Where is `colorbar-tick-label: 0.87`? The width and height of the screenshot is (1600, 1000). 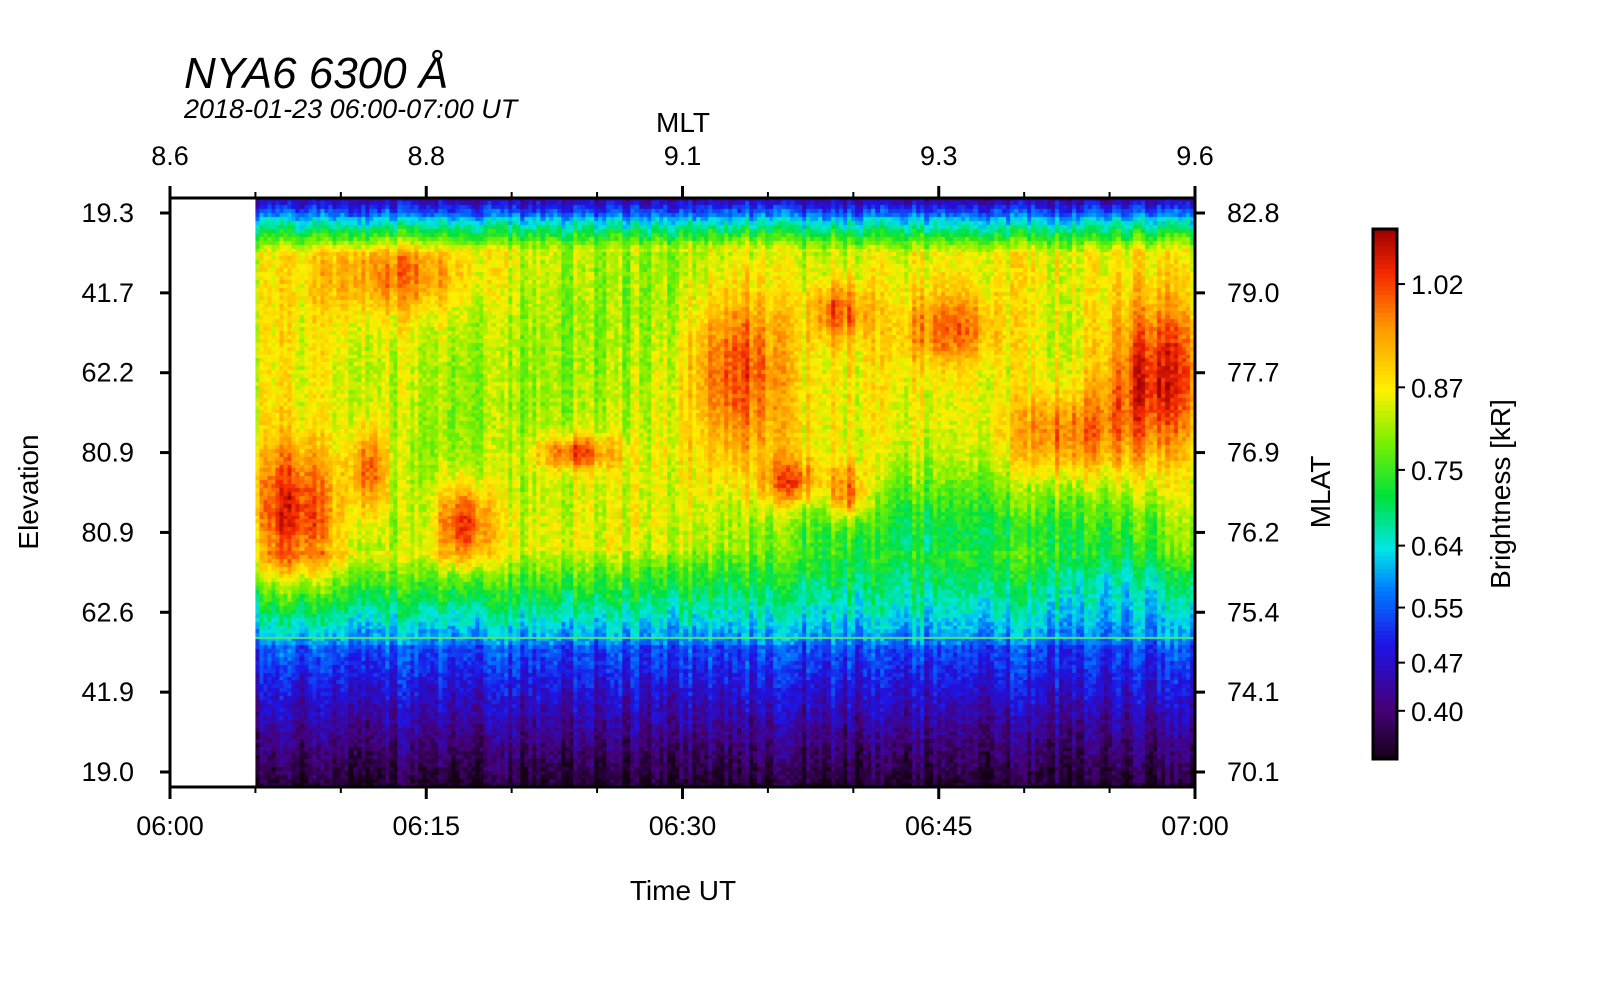
colorbar-tick-label: 0.87 is located at coordinates (1437, 388).